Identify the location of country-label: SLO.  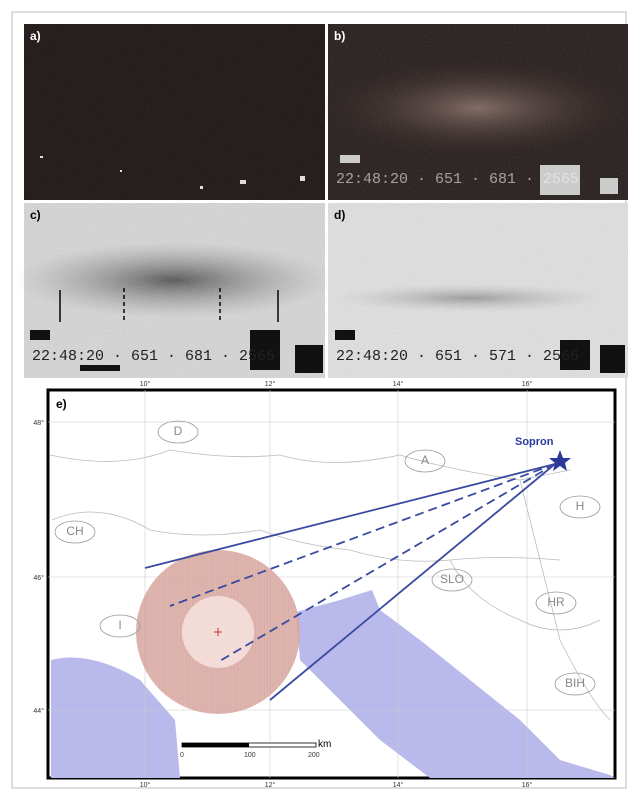
(452, 579).